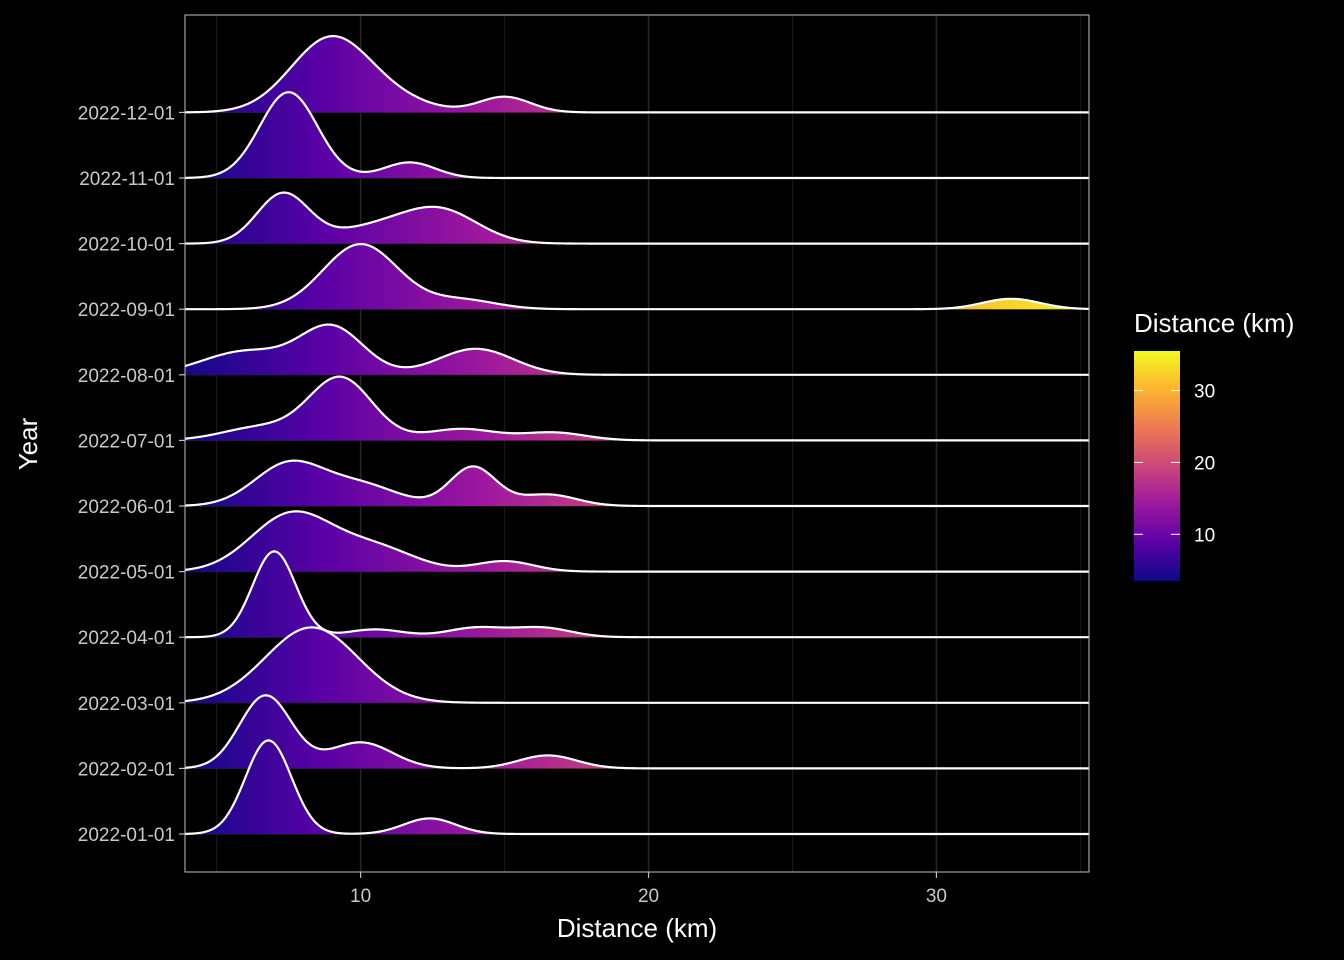 This screenshot has height=960, width=1344. What do you see at coordinates (126, 113) in the screenshot?
I see `y-tick-label: 2022-12-01` at bounding box center [126, 113].